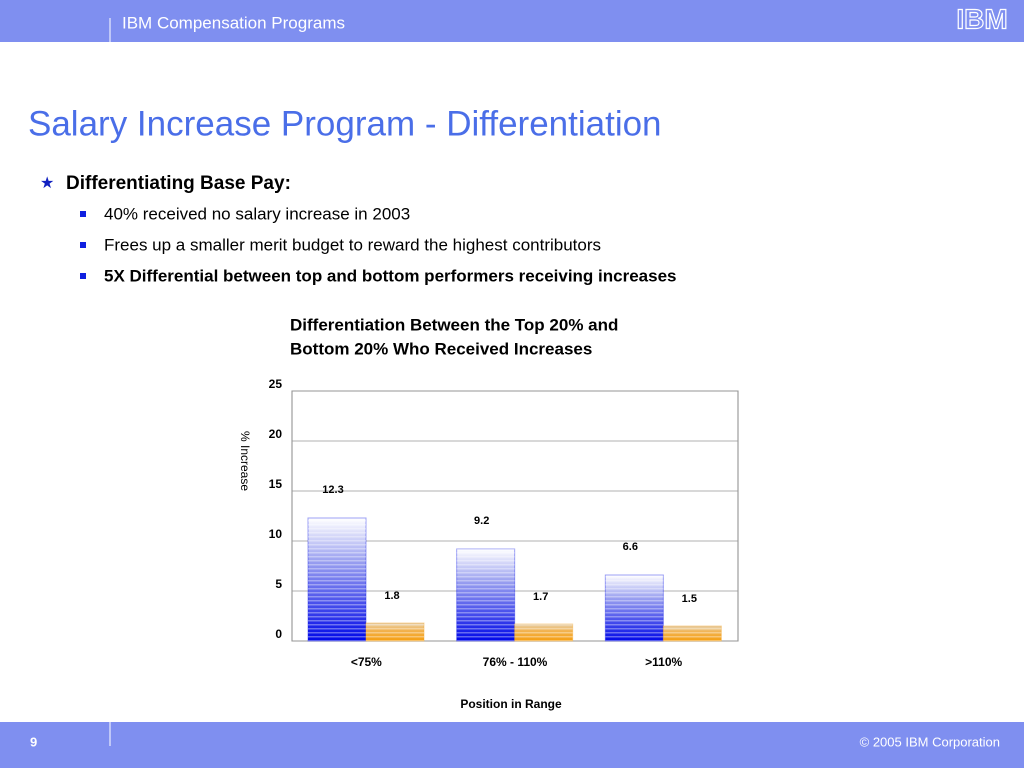 The height and width of the screenshot is (773, 1024). I want to click on footer-bar, so click(512, 745).